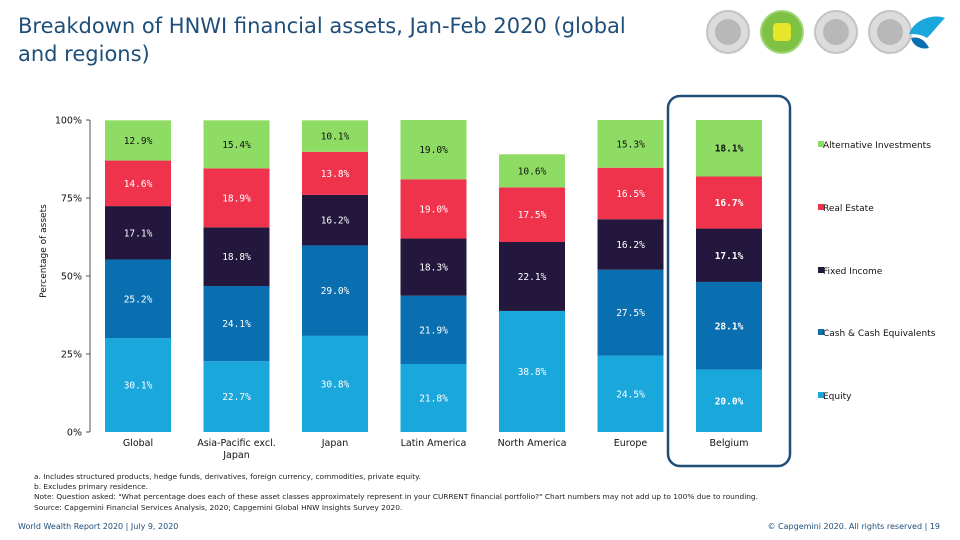 The width and height of the screenshot is (960, 540). What do you see at coordinates (853, 272) in the screenshot?
I see `legend-label: Fixed Income` at bounding box center [853, 272].